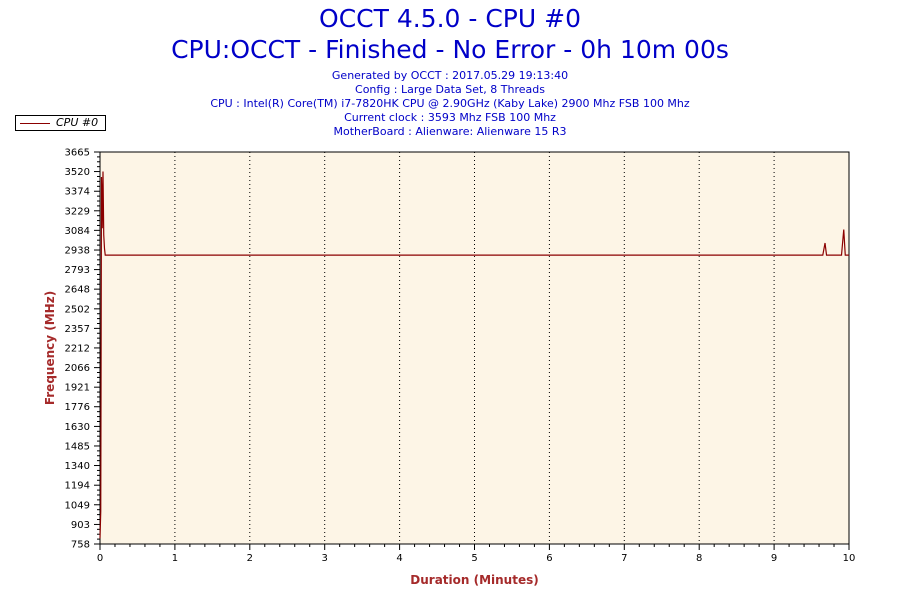 The height and width of the screenshot is (600, 900). What do you see at coordinates (699, 558) in the screenshot?
I see `x-tick-label: 8` at bounding box center [699, 558].